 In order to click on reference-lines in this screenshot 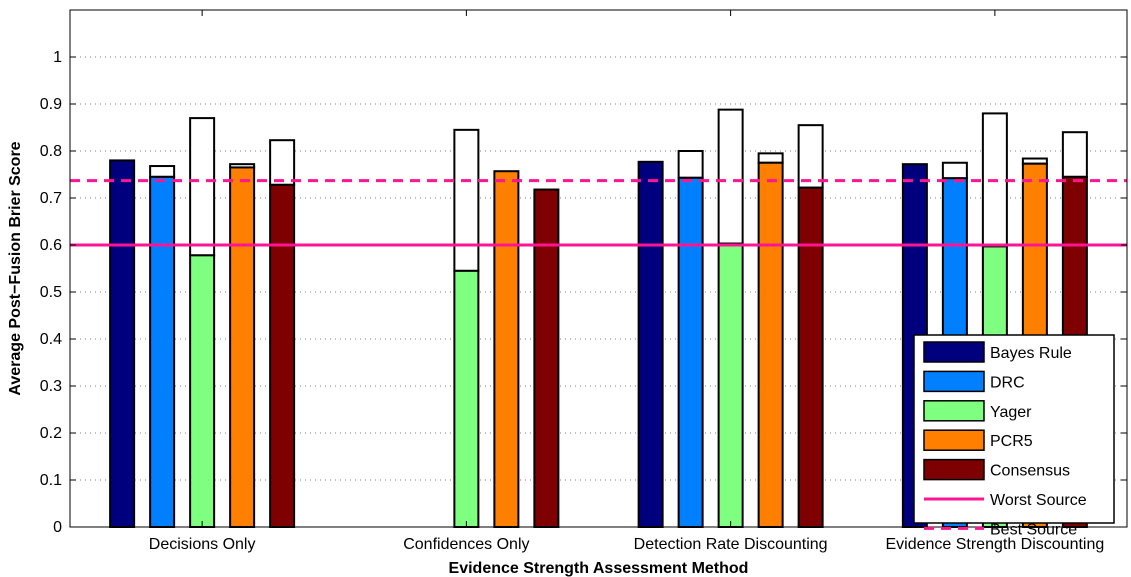, I will do `click(598, 213)`.